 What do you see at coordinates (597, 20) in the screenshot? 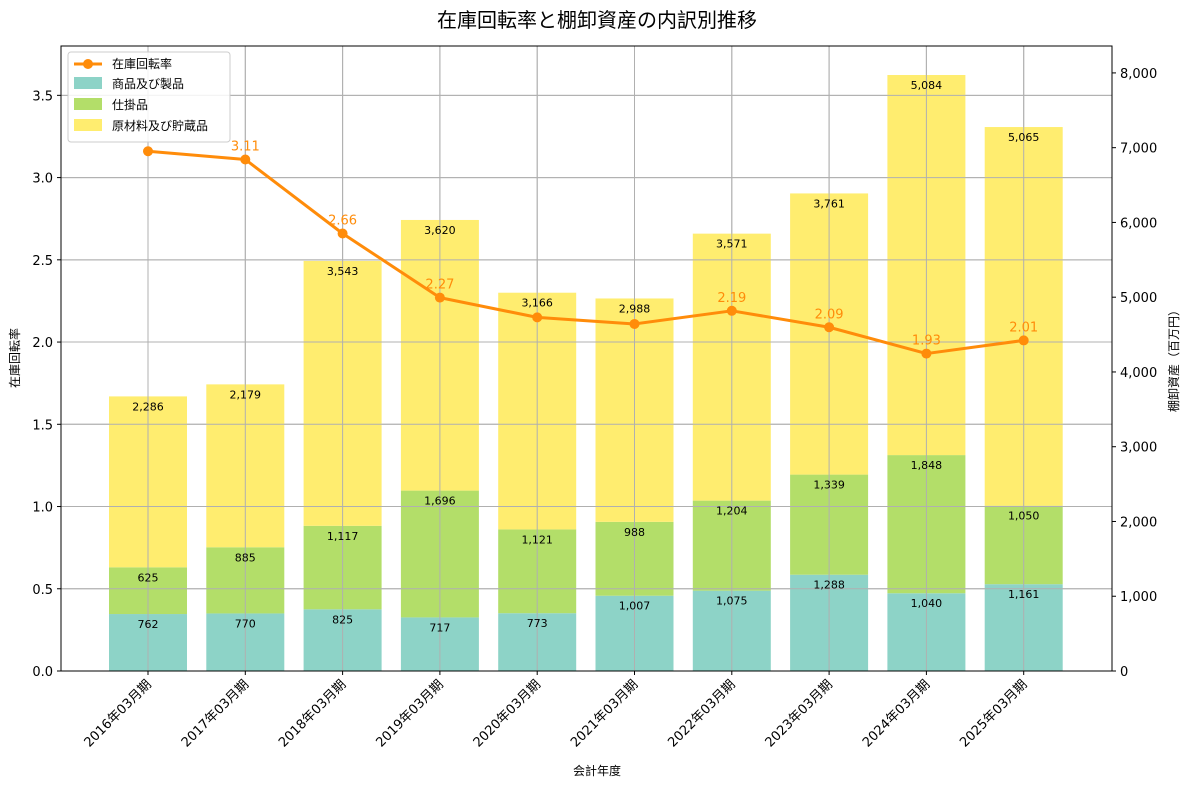
I see `chart-title: 在庫回転率と棚卸資産の内訳別推移` at bounding box center [597, 20].